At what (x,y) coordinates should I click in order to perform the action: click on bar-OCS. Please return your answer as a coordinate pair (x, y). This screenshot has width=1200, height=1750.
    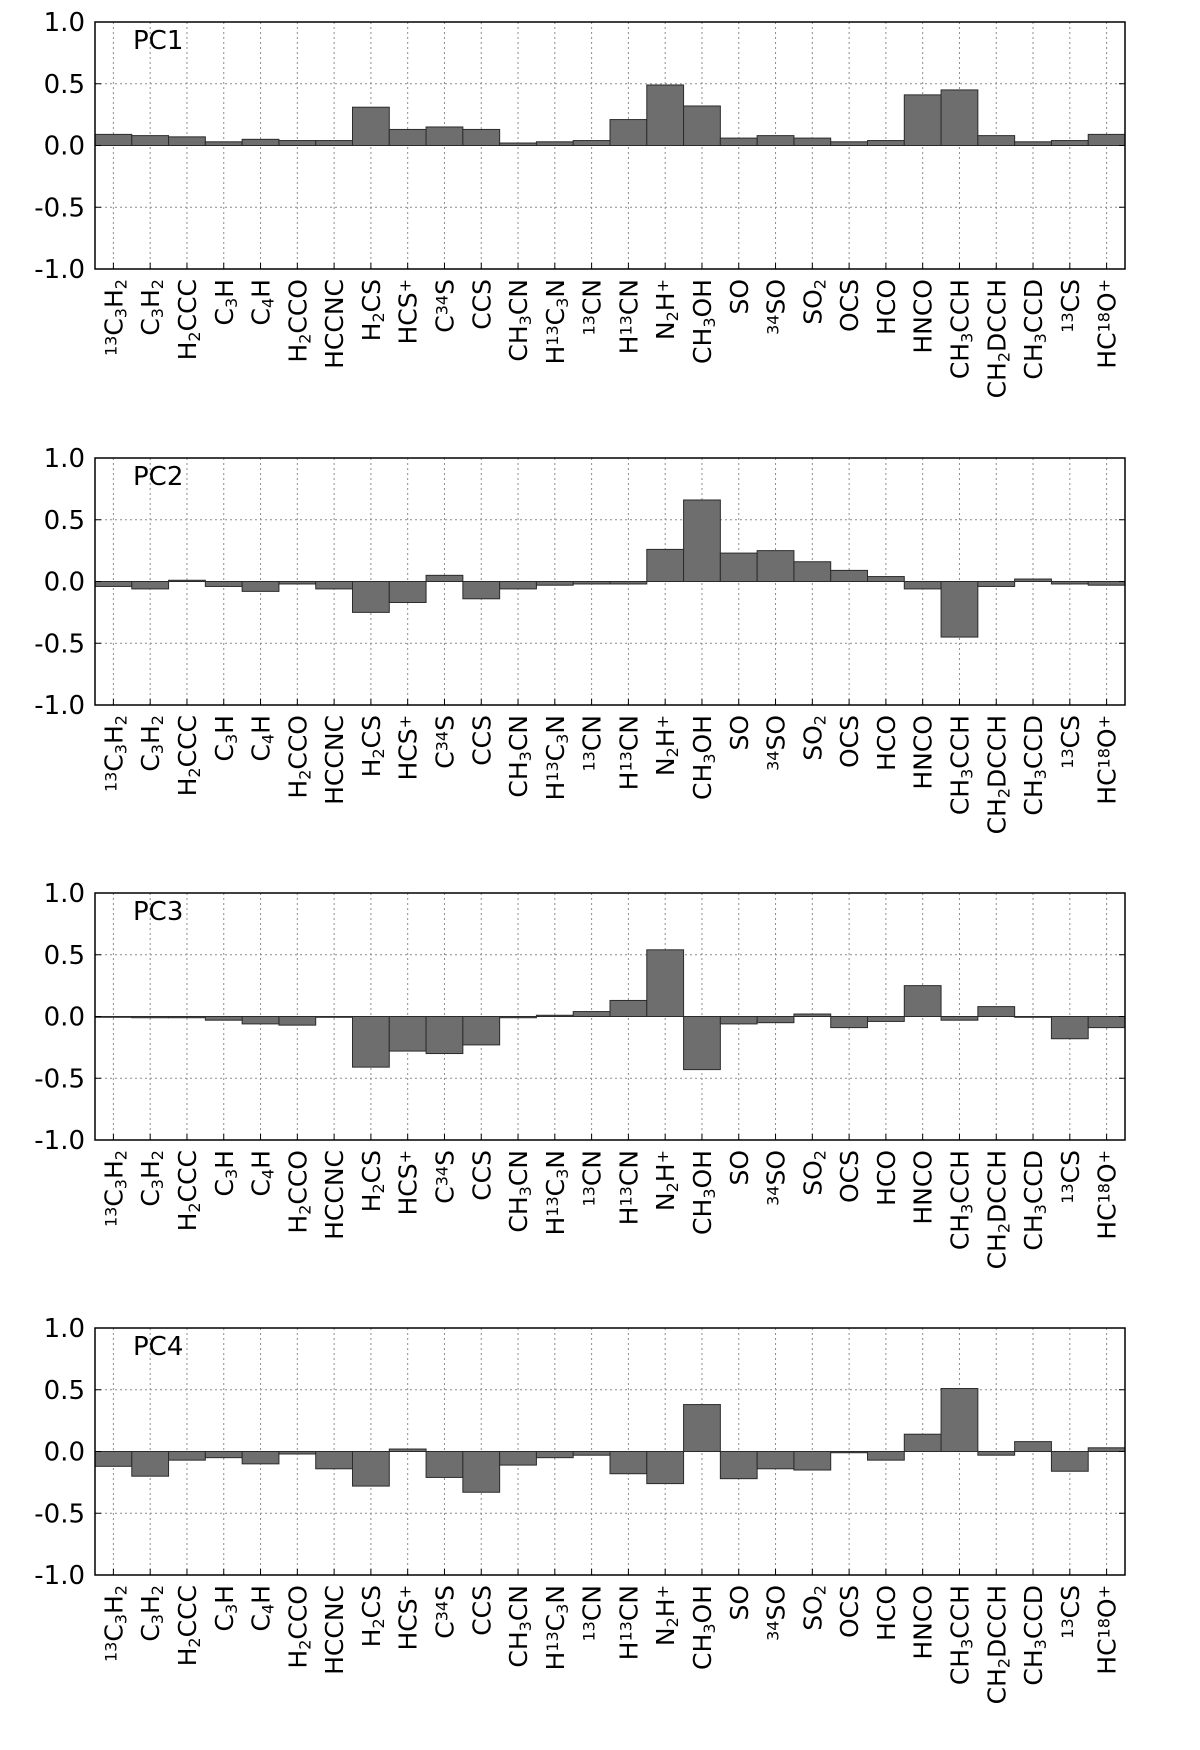
    Looking at the image, I should click on (849, 143).